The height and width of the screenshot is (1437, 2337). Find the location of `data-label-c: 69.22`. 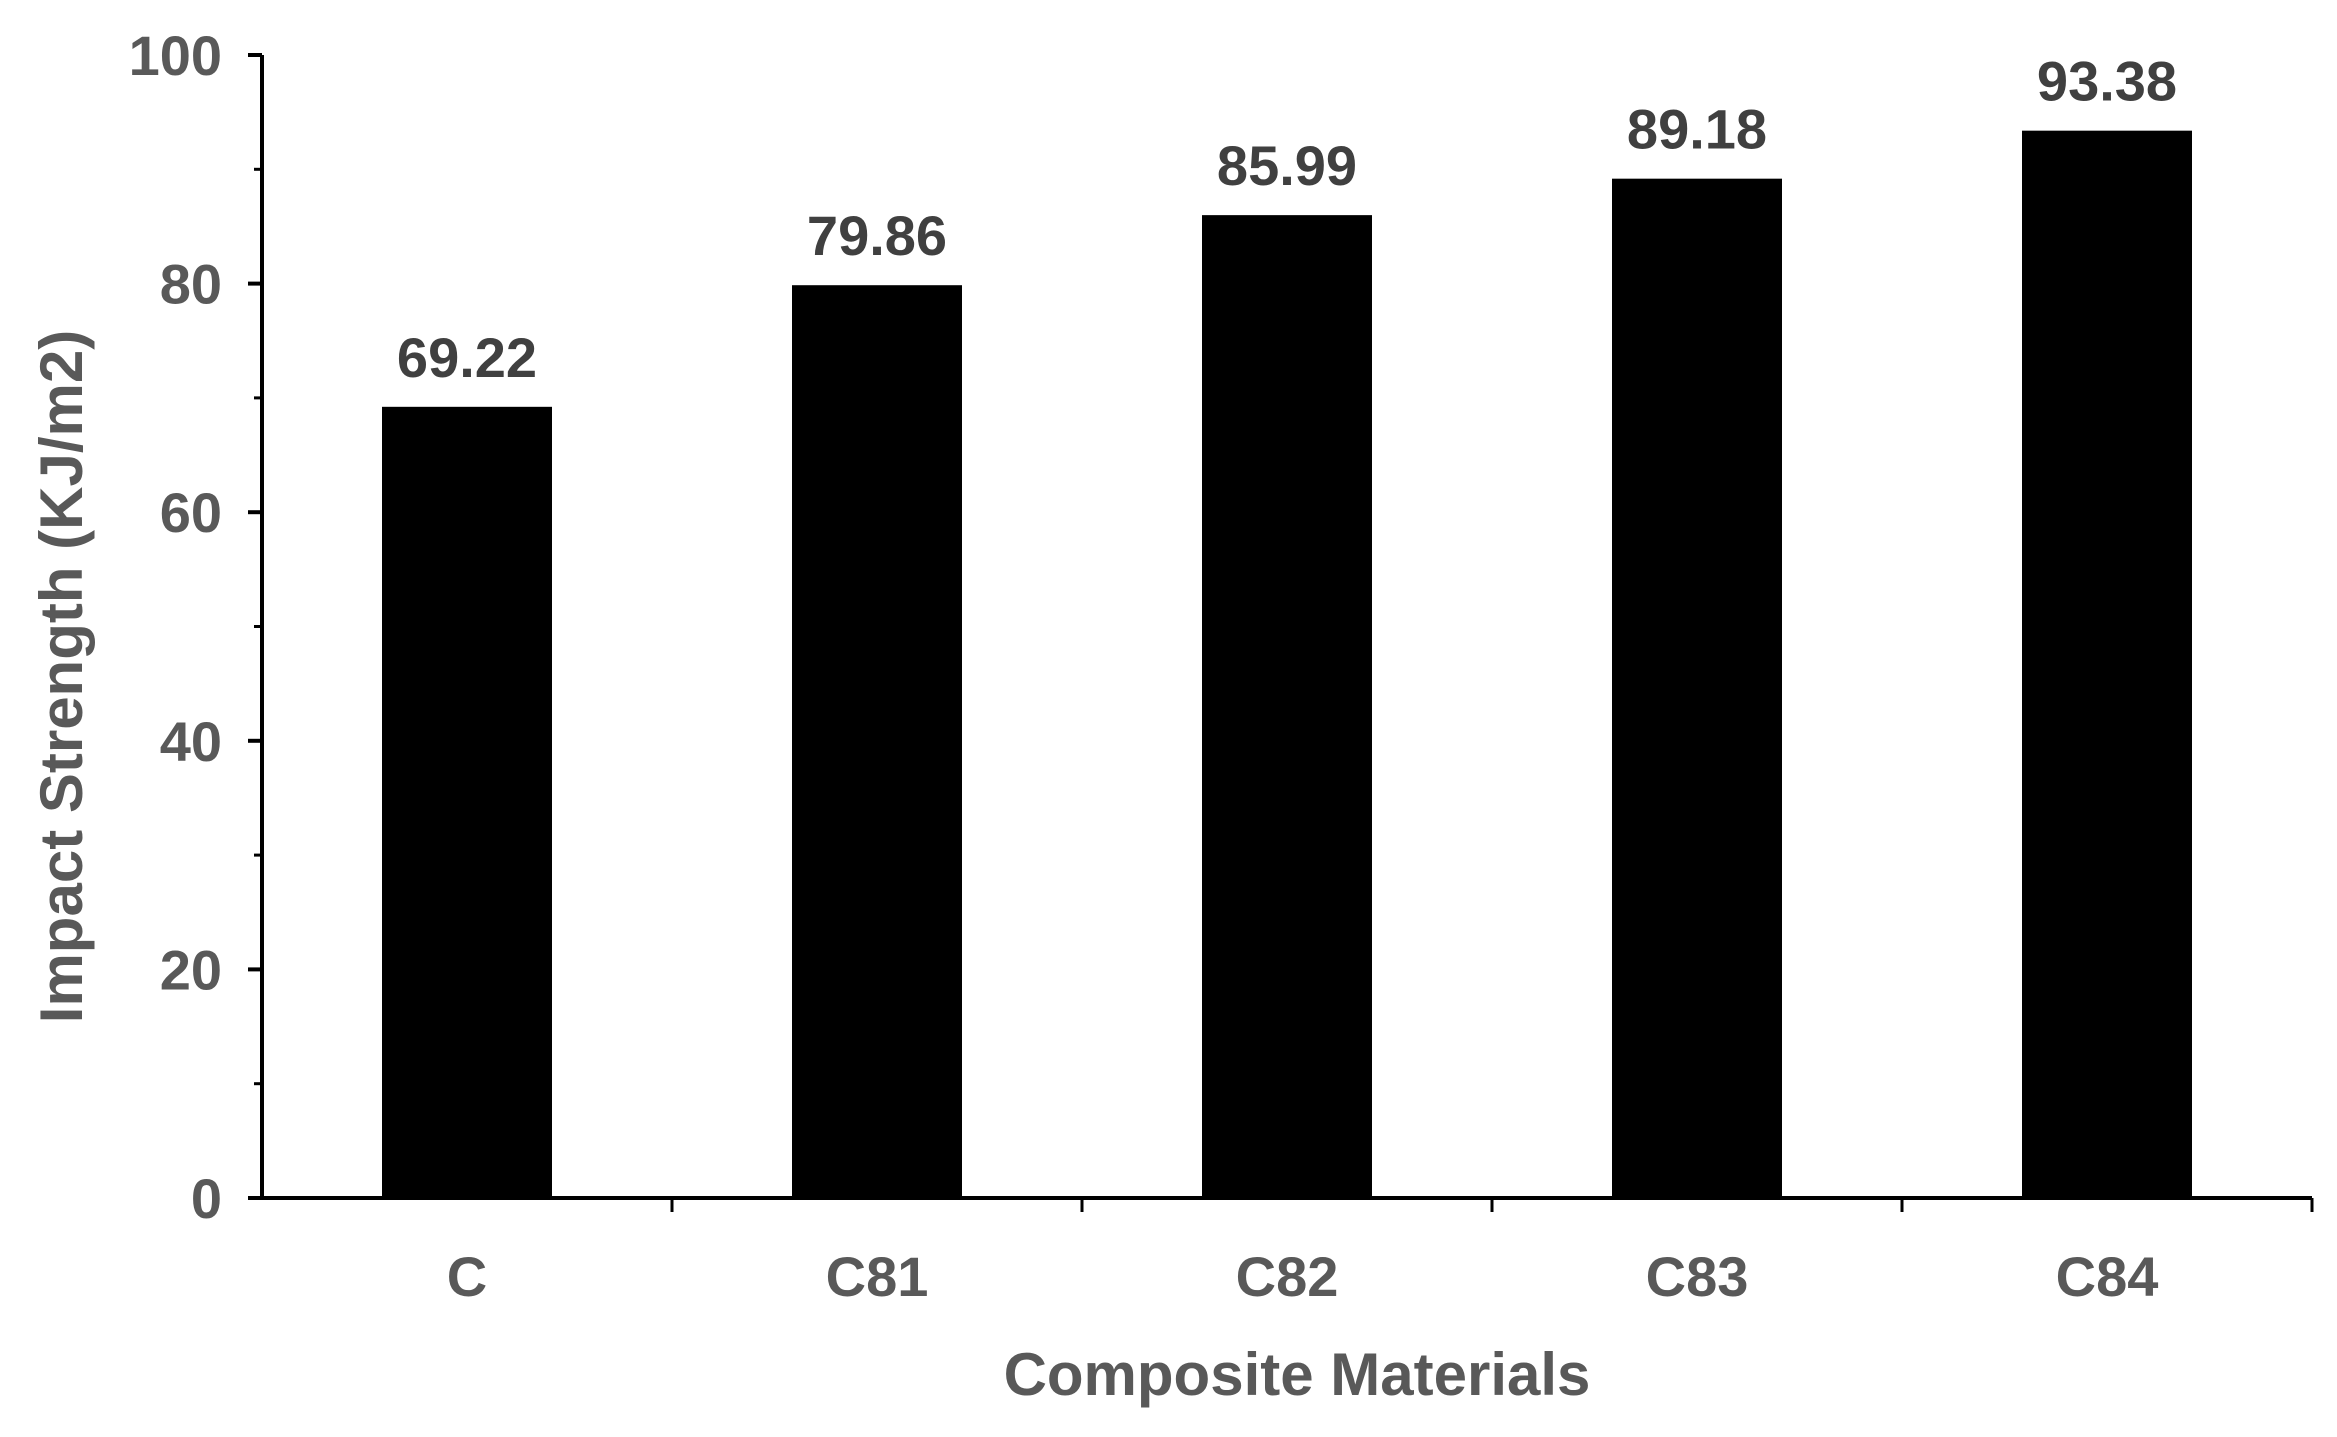

data-label-c: 69.22 is located at coordinates (467, 357).